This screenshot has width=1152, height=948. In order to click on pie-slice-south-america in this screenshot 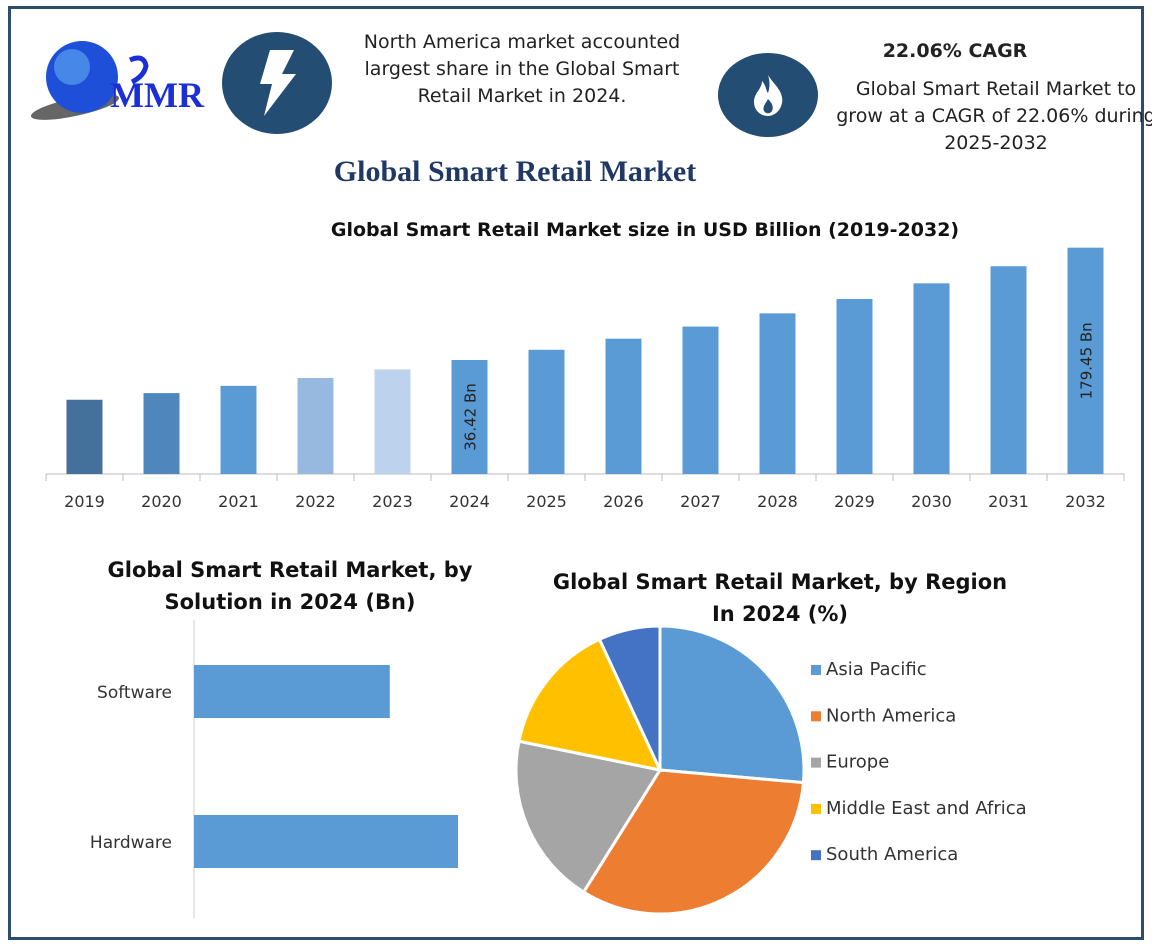, I will do `click(629, 697)`.